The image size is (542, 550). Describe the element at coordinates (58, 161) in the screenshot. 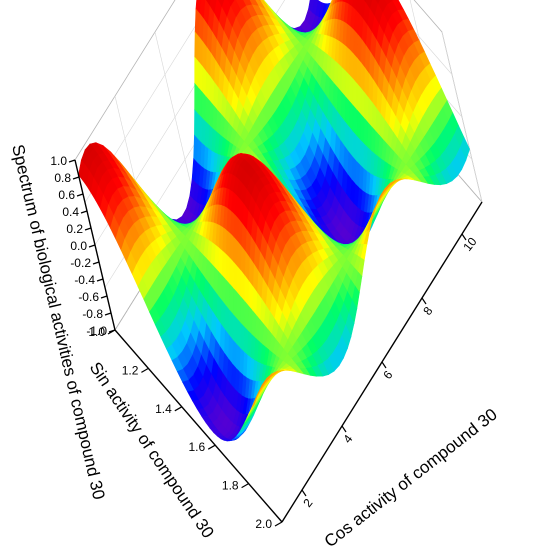

I see `z-tick-label: 1.0` at that location.